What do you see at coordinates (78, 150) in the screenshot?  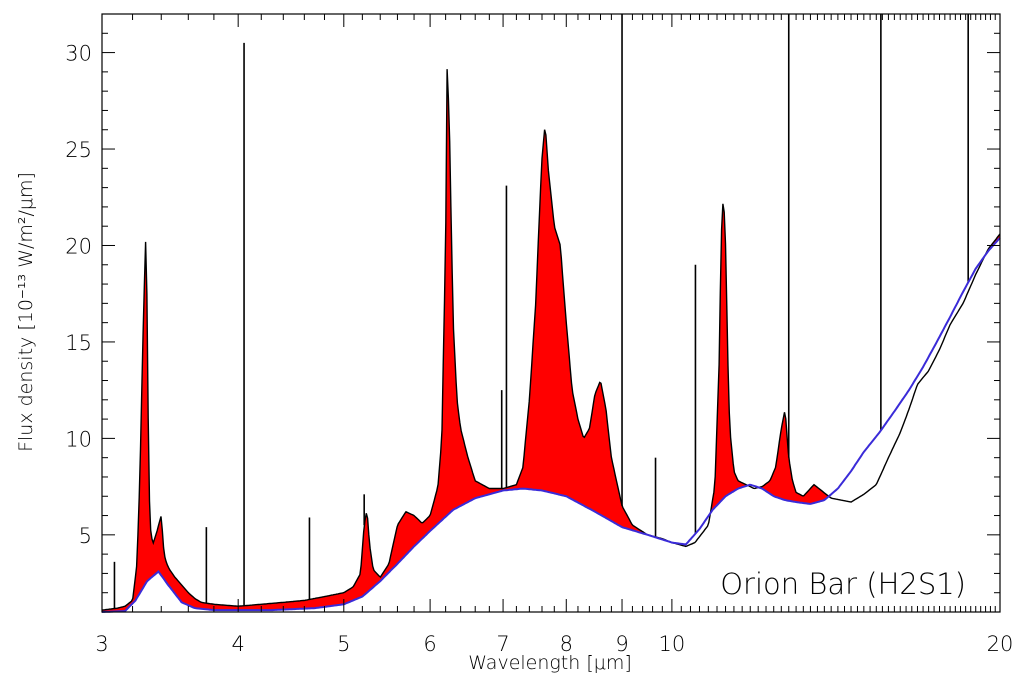 I see `y-tick-label: 25` at bounding box center [78, 150].